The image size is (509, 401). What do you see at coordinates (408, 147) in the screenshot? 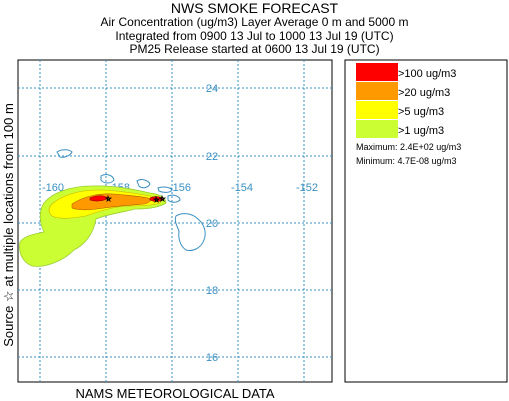
I see `maximum-value: Maximum: 2.4E+02 ug/m3` at bounding box center [408, 147].